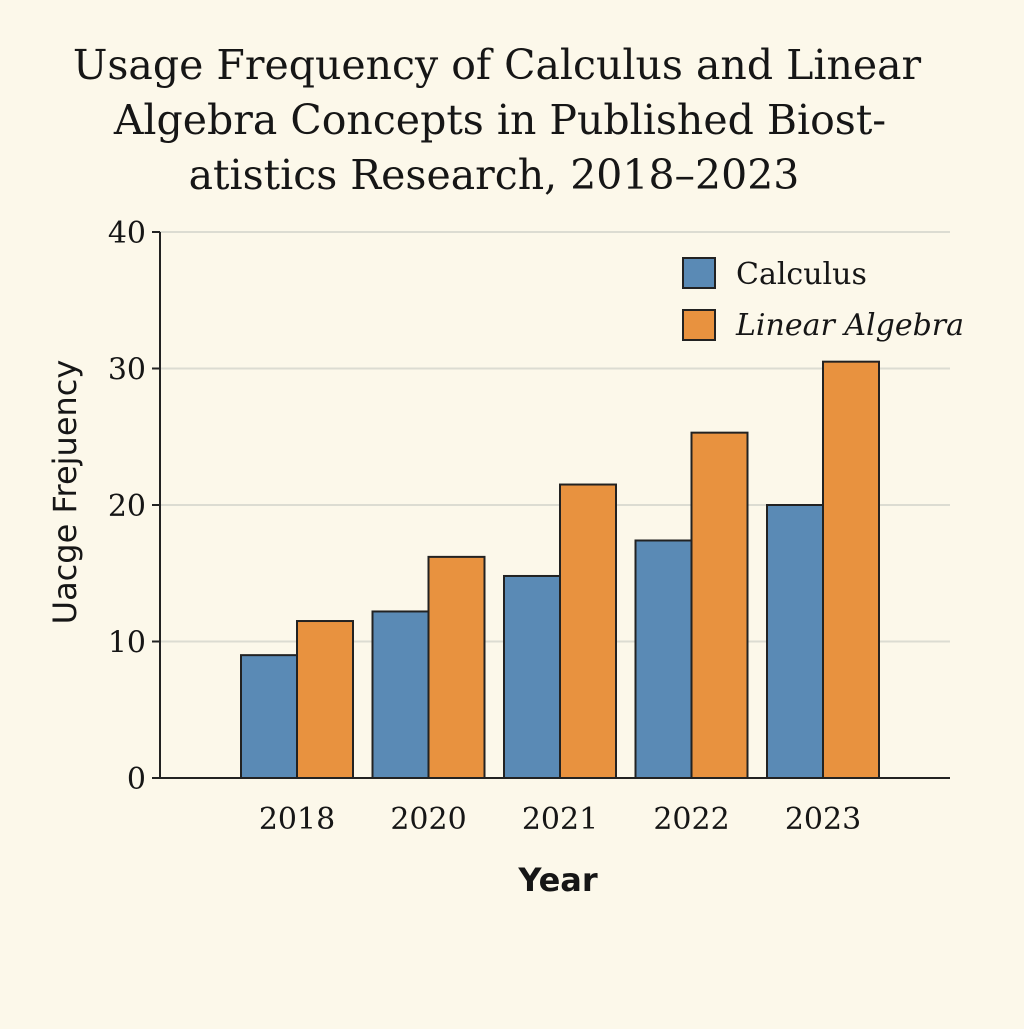 The width and height of the screenshot is (1024, 1029). What do you see at coordinates (823, 300) in the screenshot?
I see `legend: Calculus Linear Algebra` at bounding box center [823, 300].